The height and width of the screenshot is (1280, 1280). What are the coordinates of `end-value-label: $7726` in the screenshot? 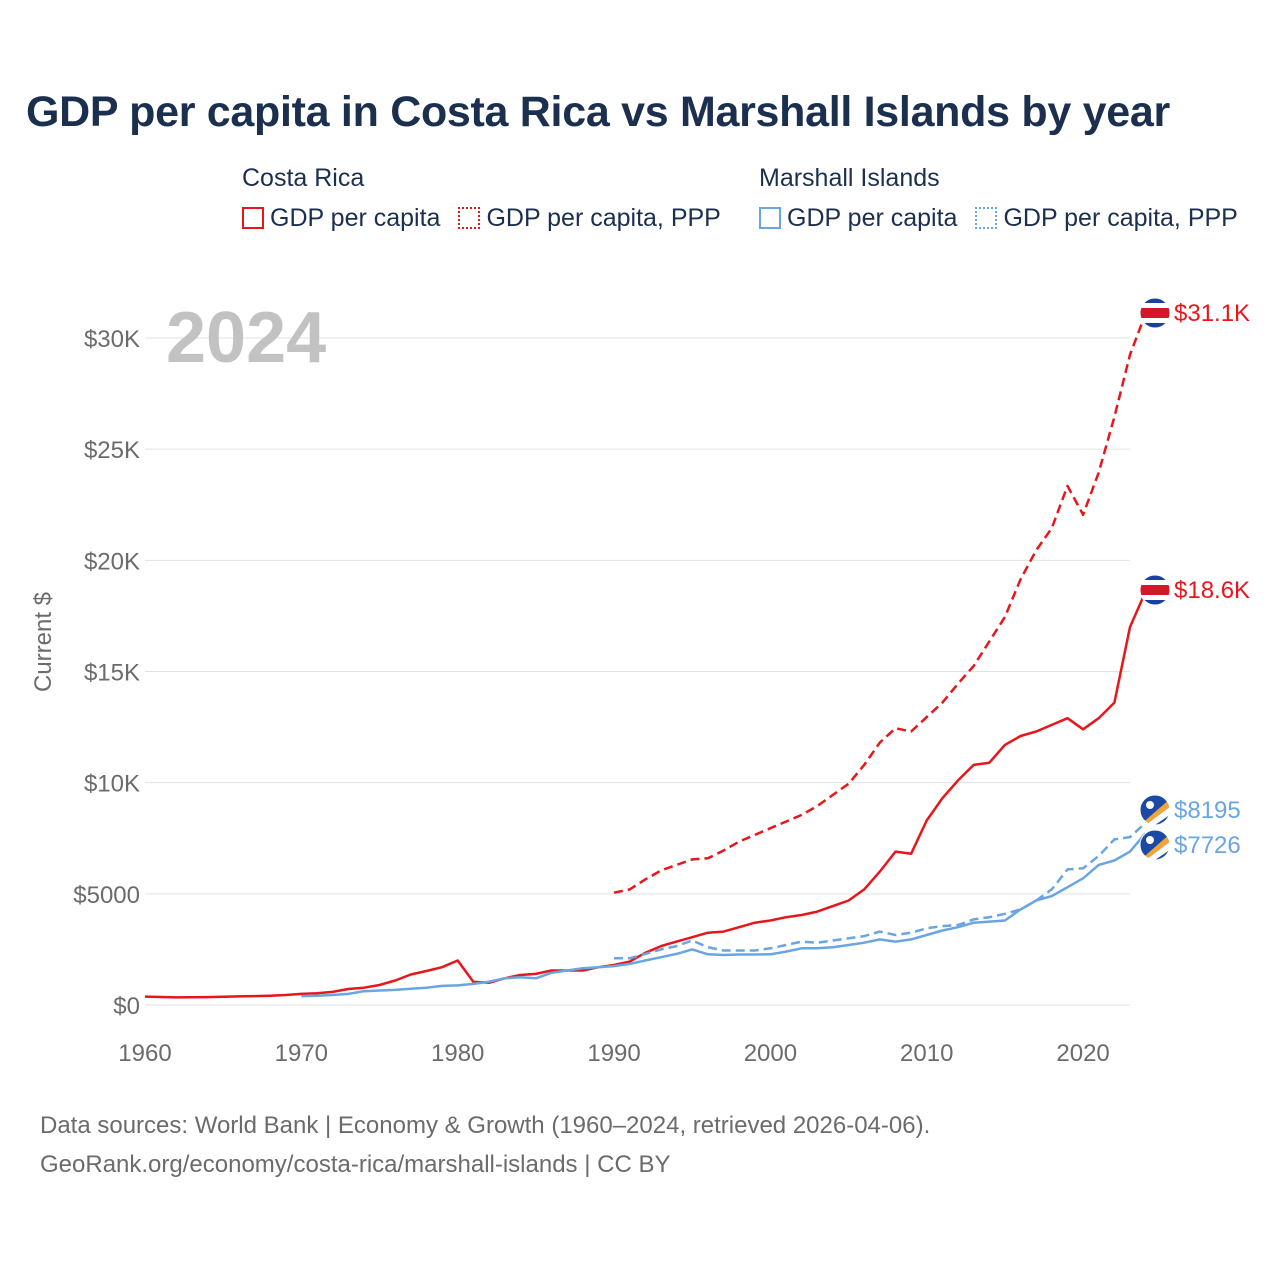 It's located at (1207, 845).